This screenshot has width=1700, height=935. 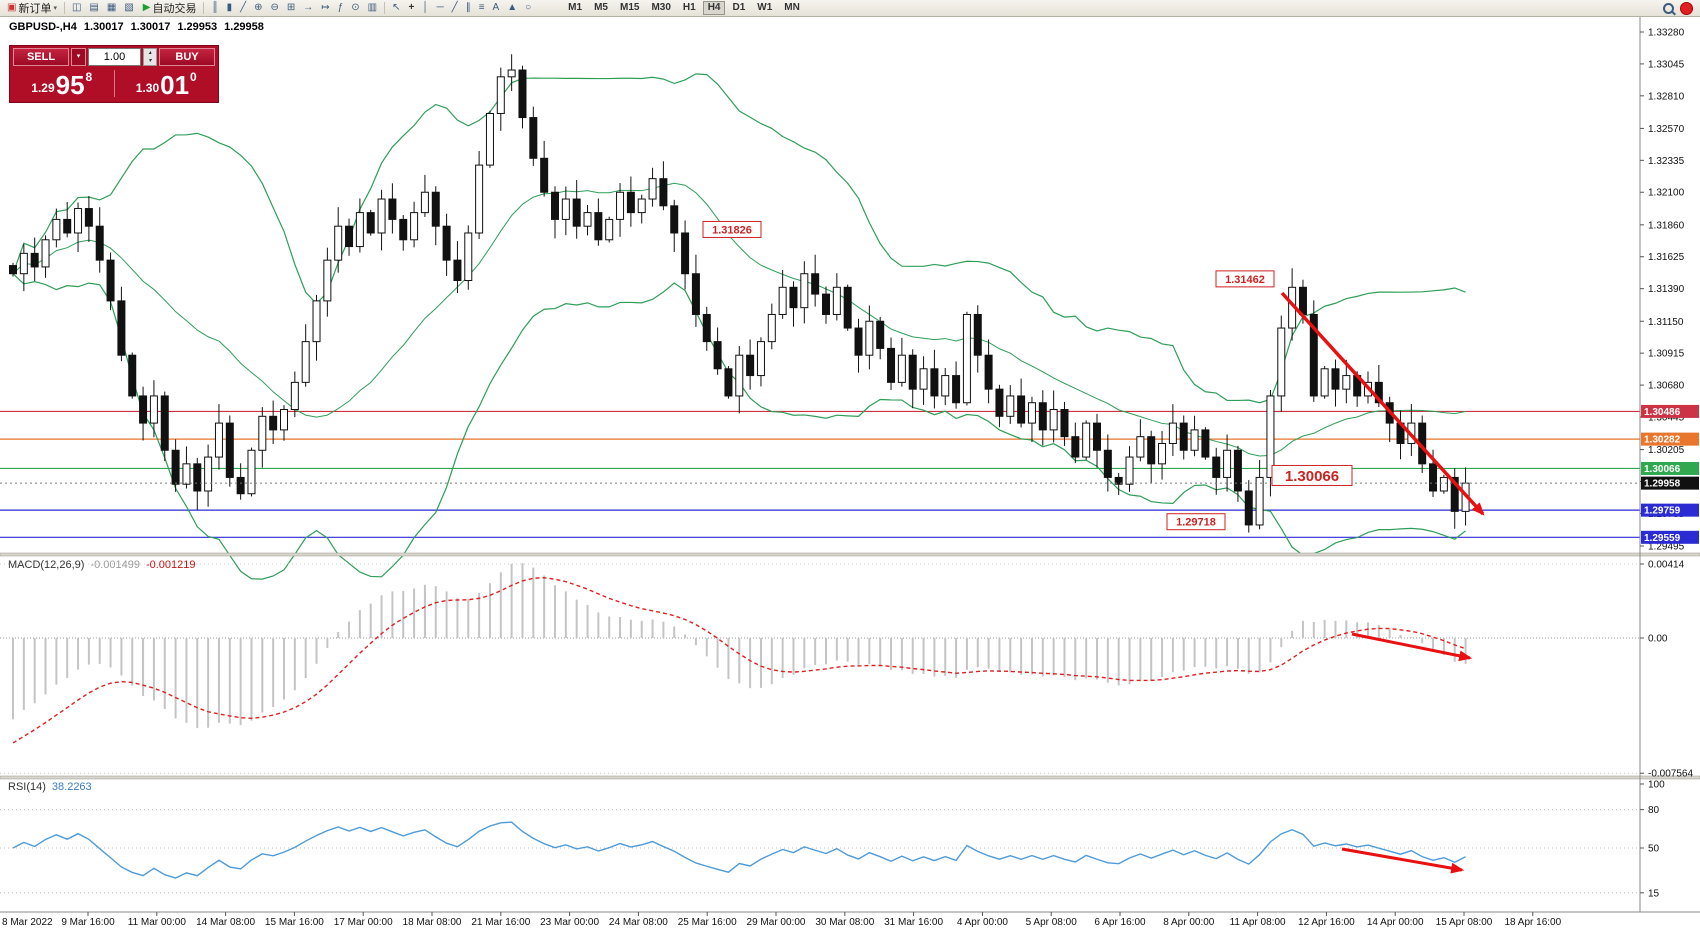 What do you see at coordinates (174, 9) in the screenshot?
I see `autotrading-label: 自动交易` at bounding box center [174, 9].